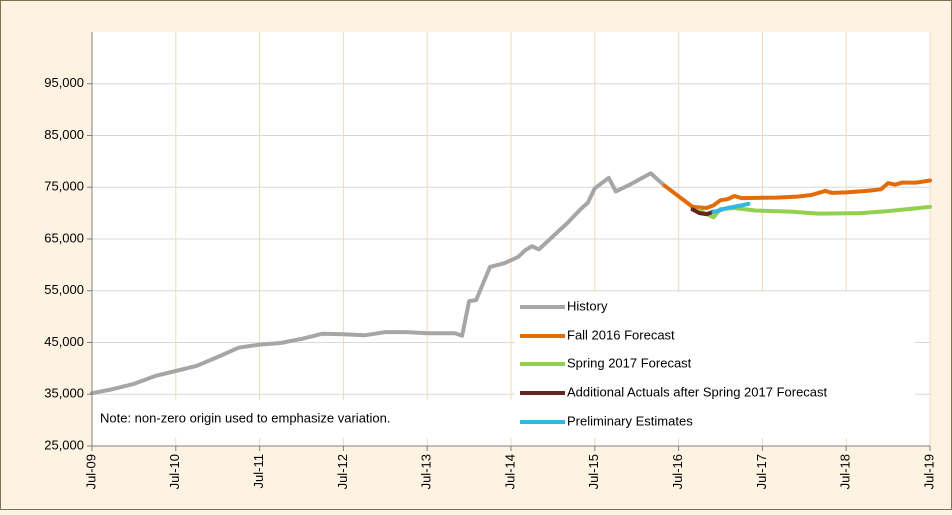 This screenshot has width=952, height=515. What do you see at coordinates (90, 471) in the screenshot?
I see `x-tick-label: Jul-09` at bounding box center [90, 471].